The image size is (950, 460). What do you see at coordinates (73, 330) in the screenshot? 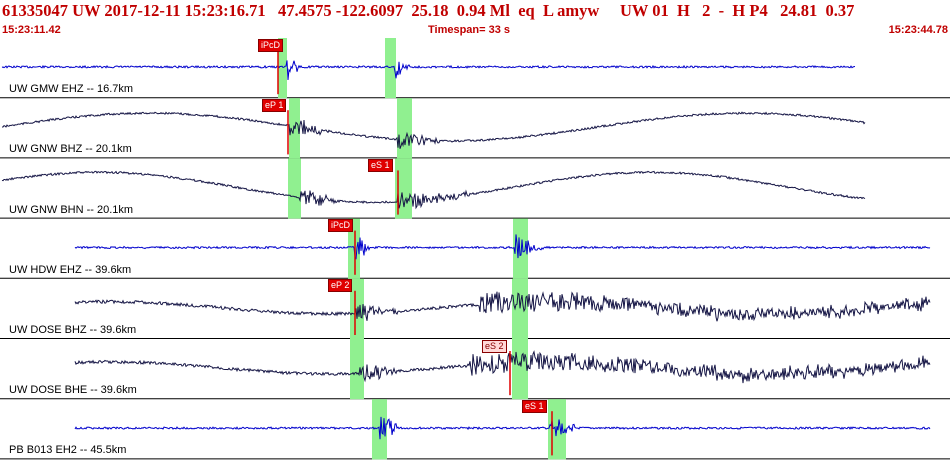
I see `channel-label: UW DOSE BHZ -- 39.6km` at bounding box center [73, 330].